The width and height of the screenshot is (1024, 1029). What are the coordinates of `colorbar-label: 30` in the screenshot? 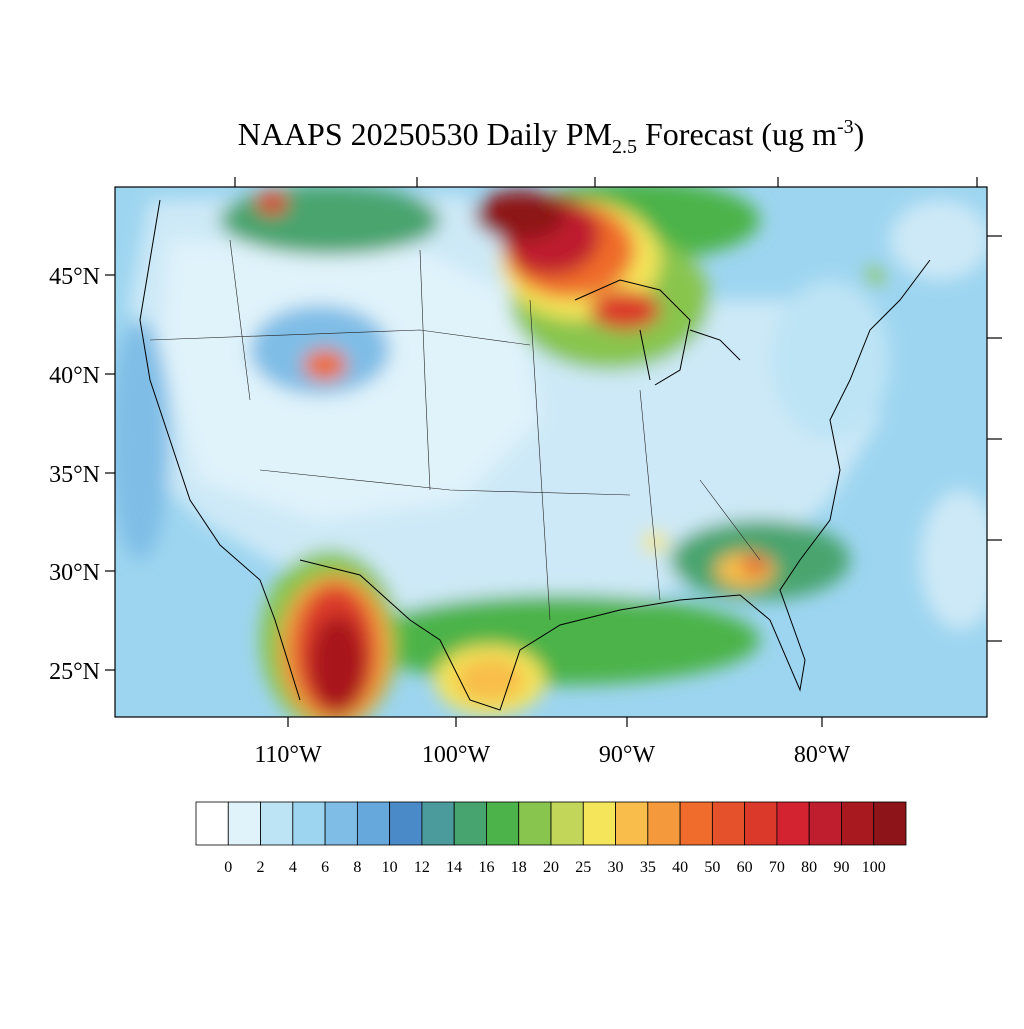 It's located at (616, 867).